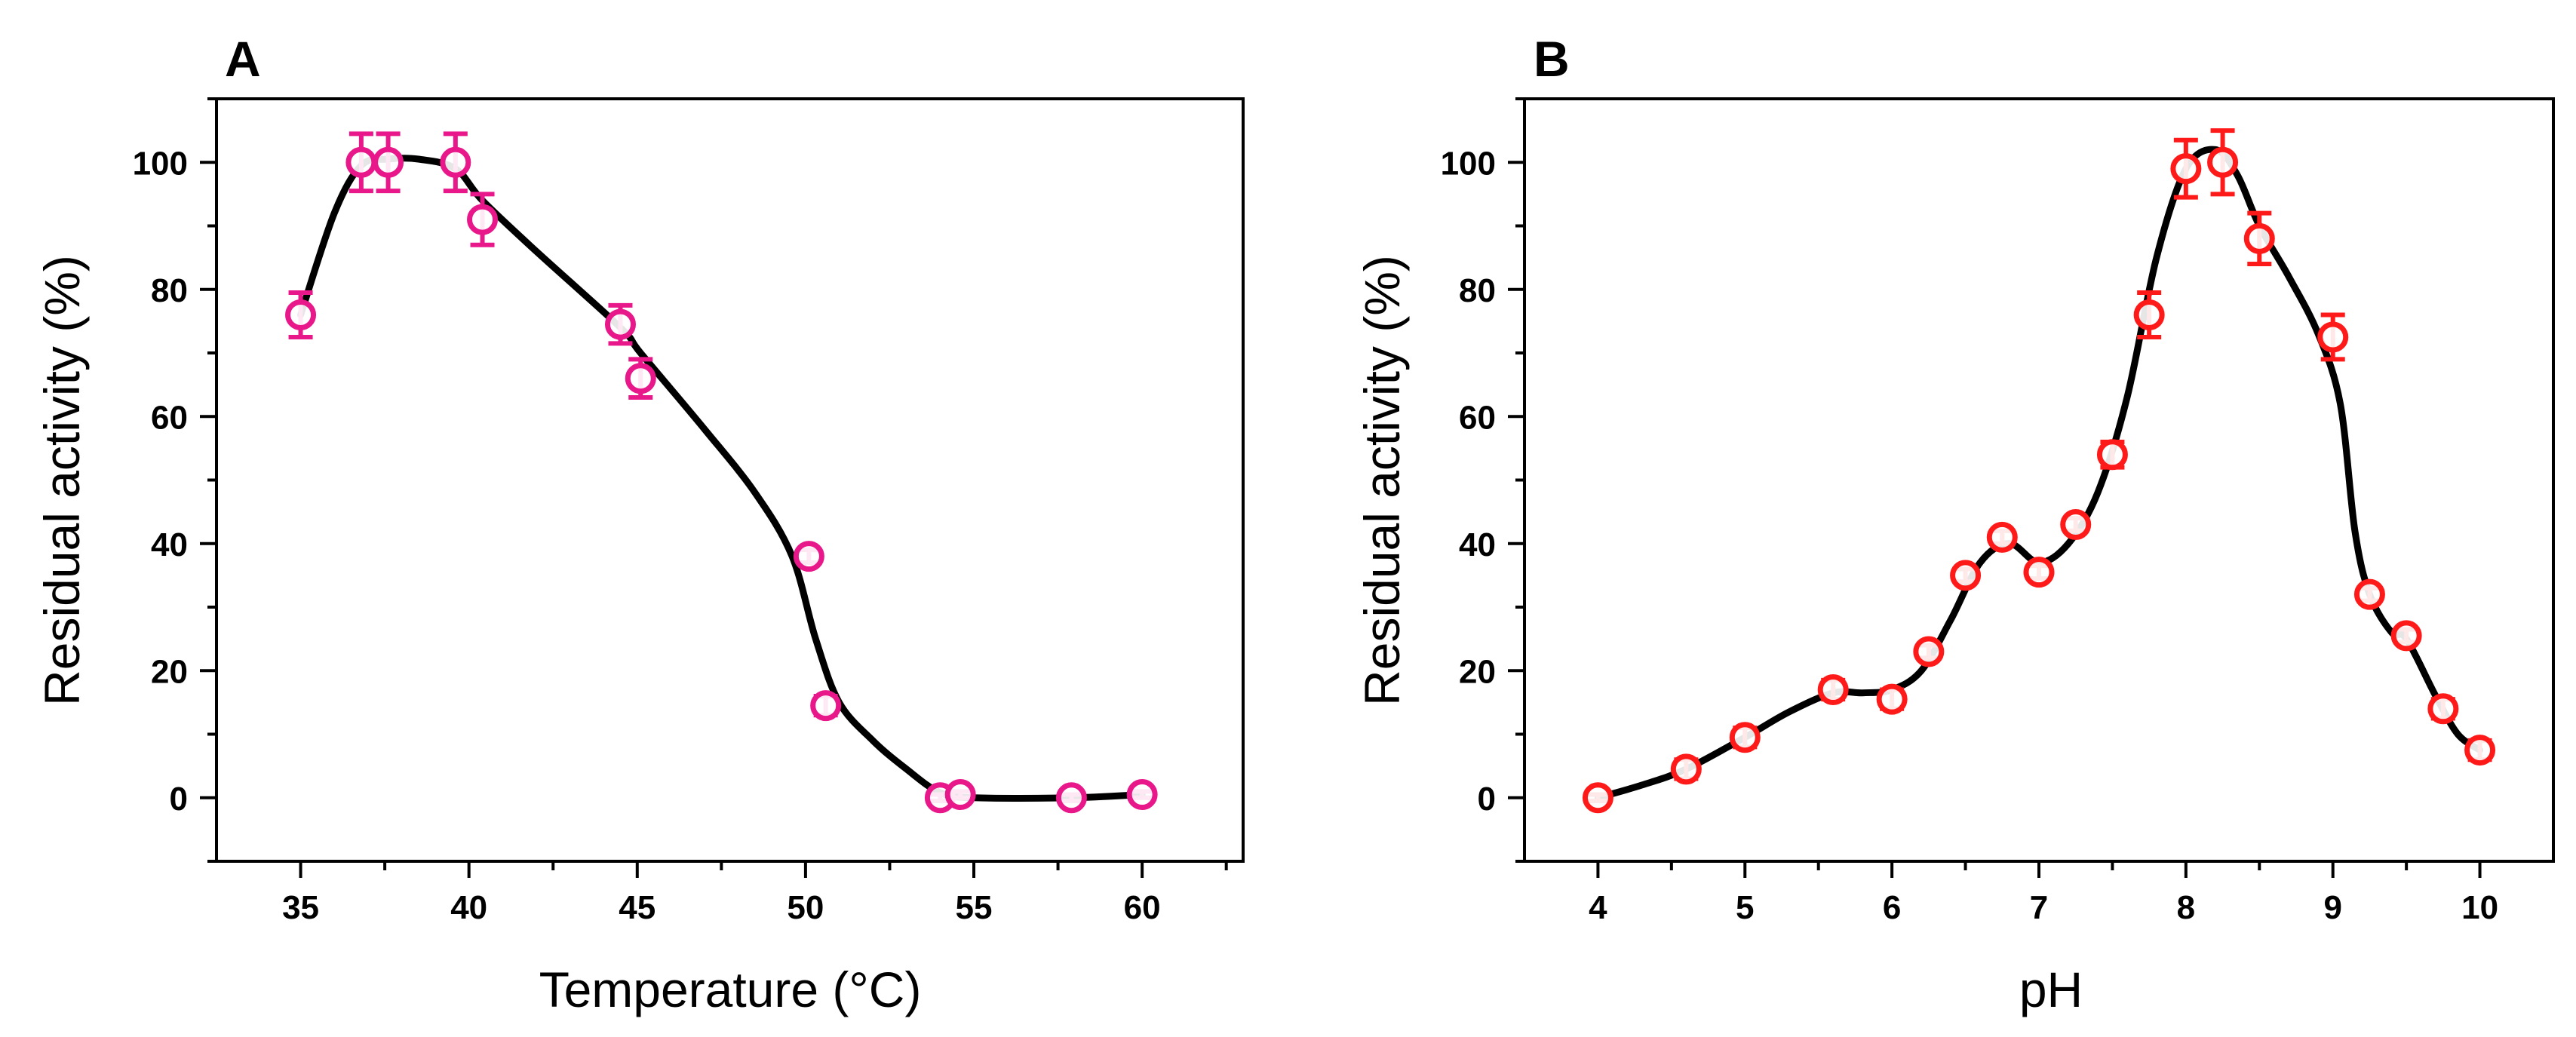 Image resolution: width=2576 pixels, height=1037 pixels. What do you see at coordinates (2332, 908) in the screenshot?
I see `panel-b-x-tick-label: 9` at bounding box center [2332, 908].